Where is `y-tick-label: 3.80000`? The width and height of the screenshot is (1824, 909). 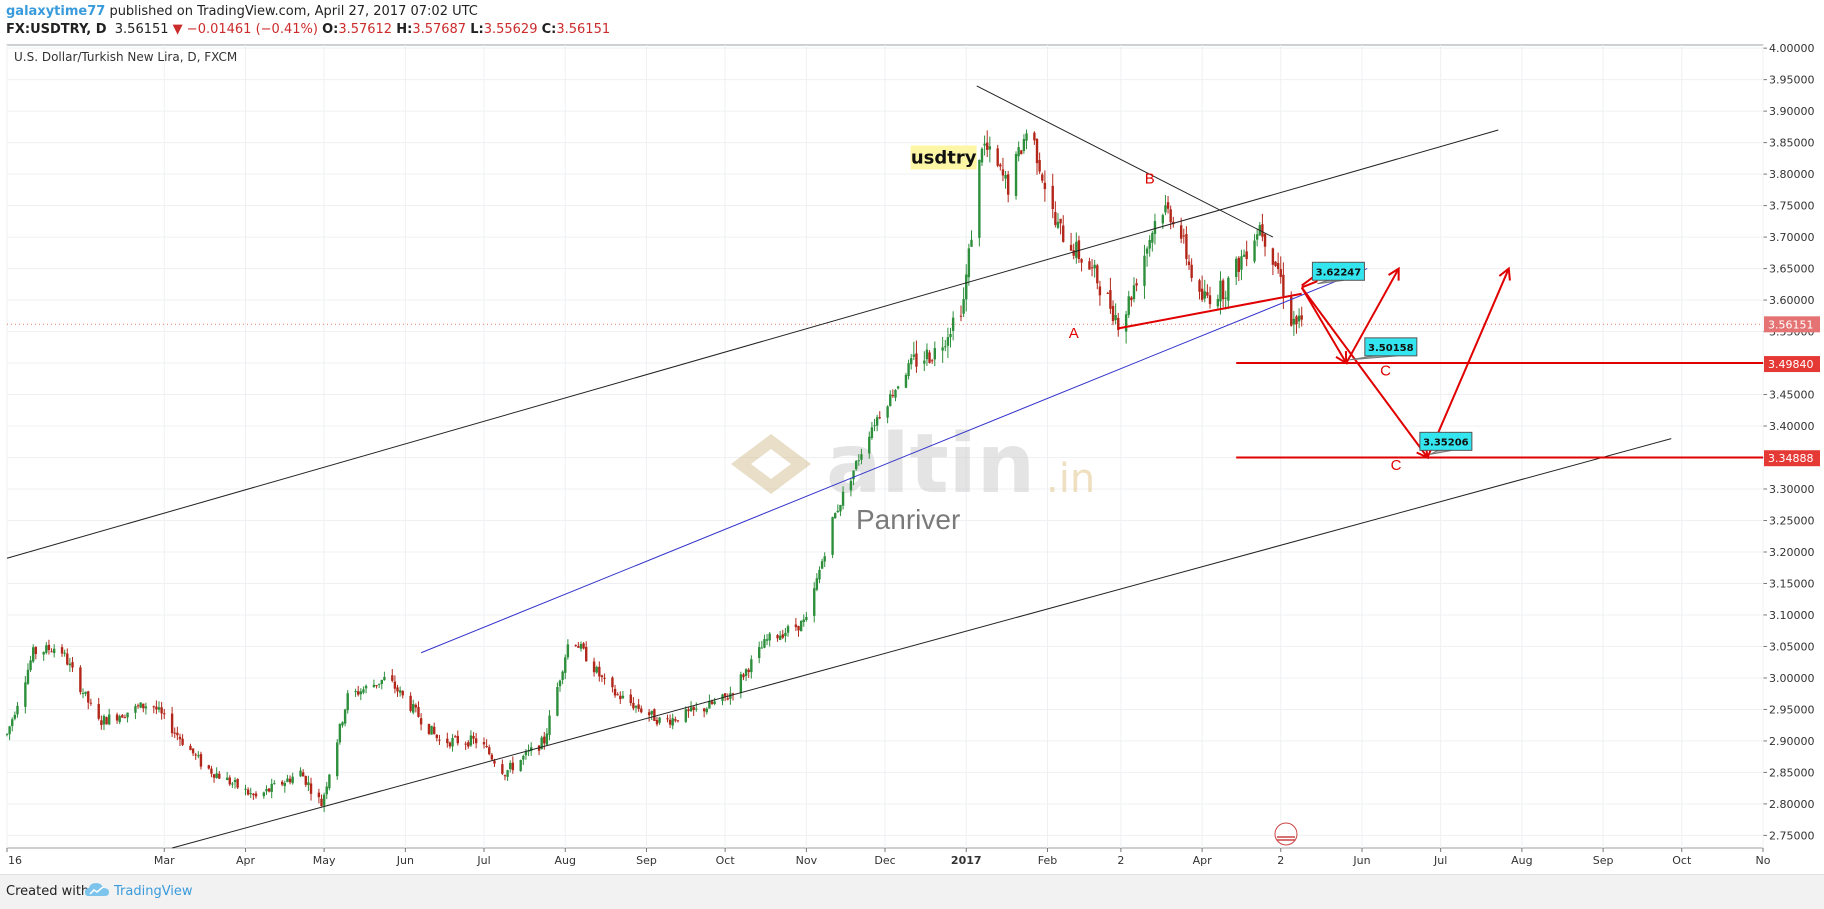 y-tick-label: 3.80000 is located at coordinates (1792, 174).